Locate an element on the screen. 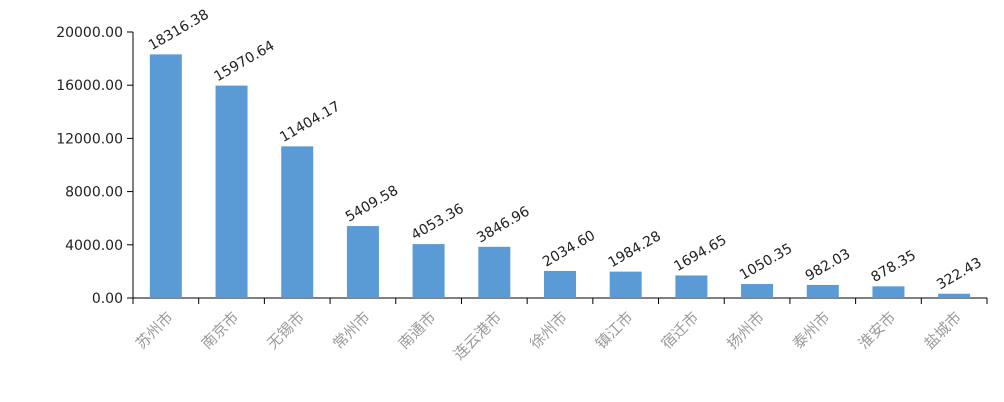 The width and height of the screenshot is (1004, 402). x-tick-label: 泰州市 is located at coordinates (811, 330).